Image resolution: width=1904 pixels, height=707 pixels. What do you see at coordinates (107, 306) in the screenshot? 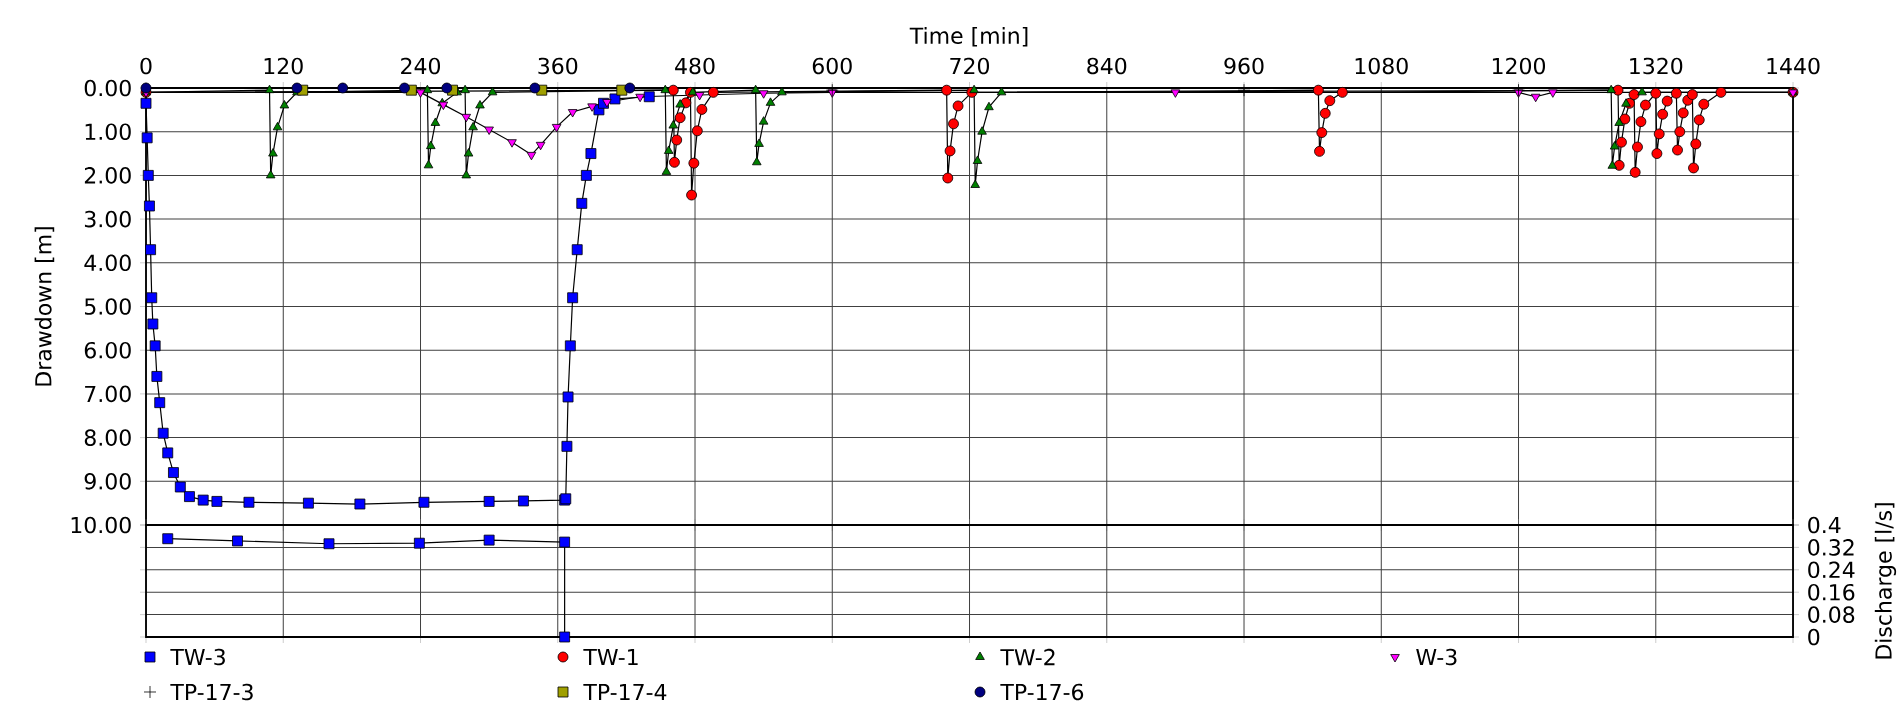
I see `y-tick-label: 5.00` at bounding box center [107, 306].